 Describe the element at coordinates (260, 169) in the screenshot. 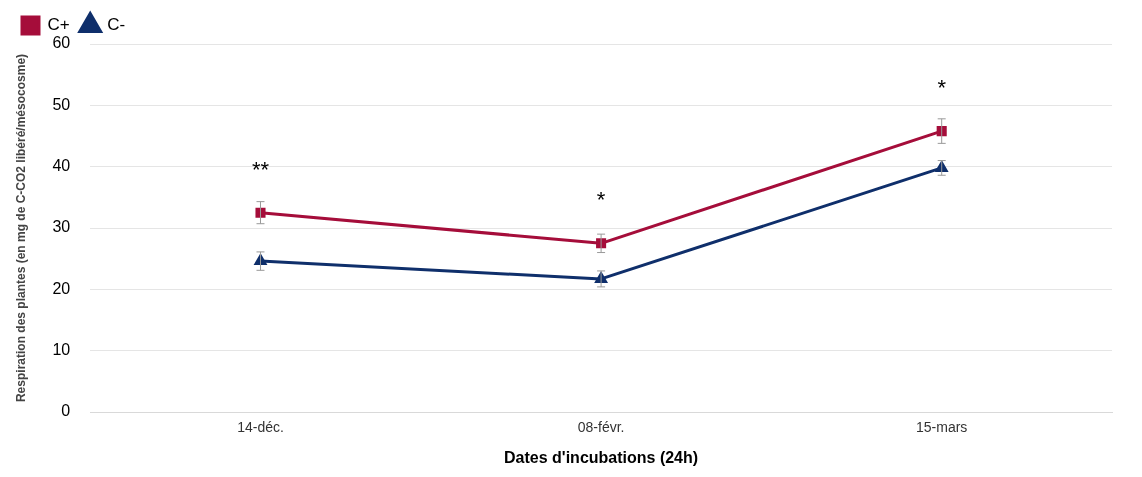

I see `annotation: **` at that location.